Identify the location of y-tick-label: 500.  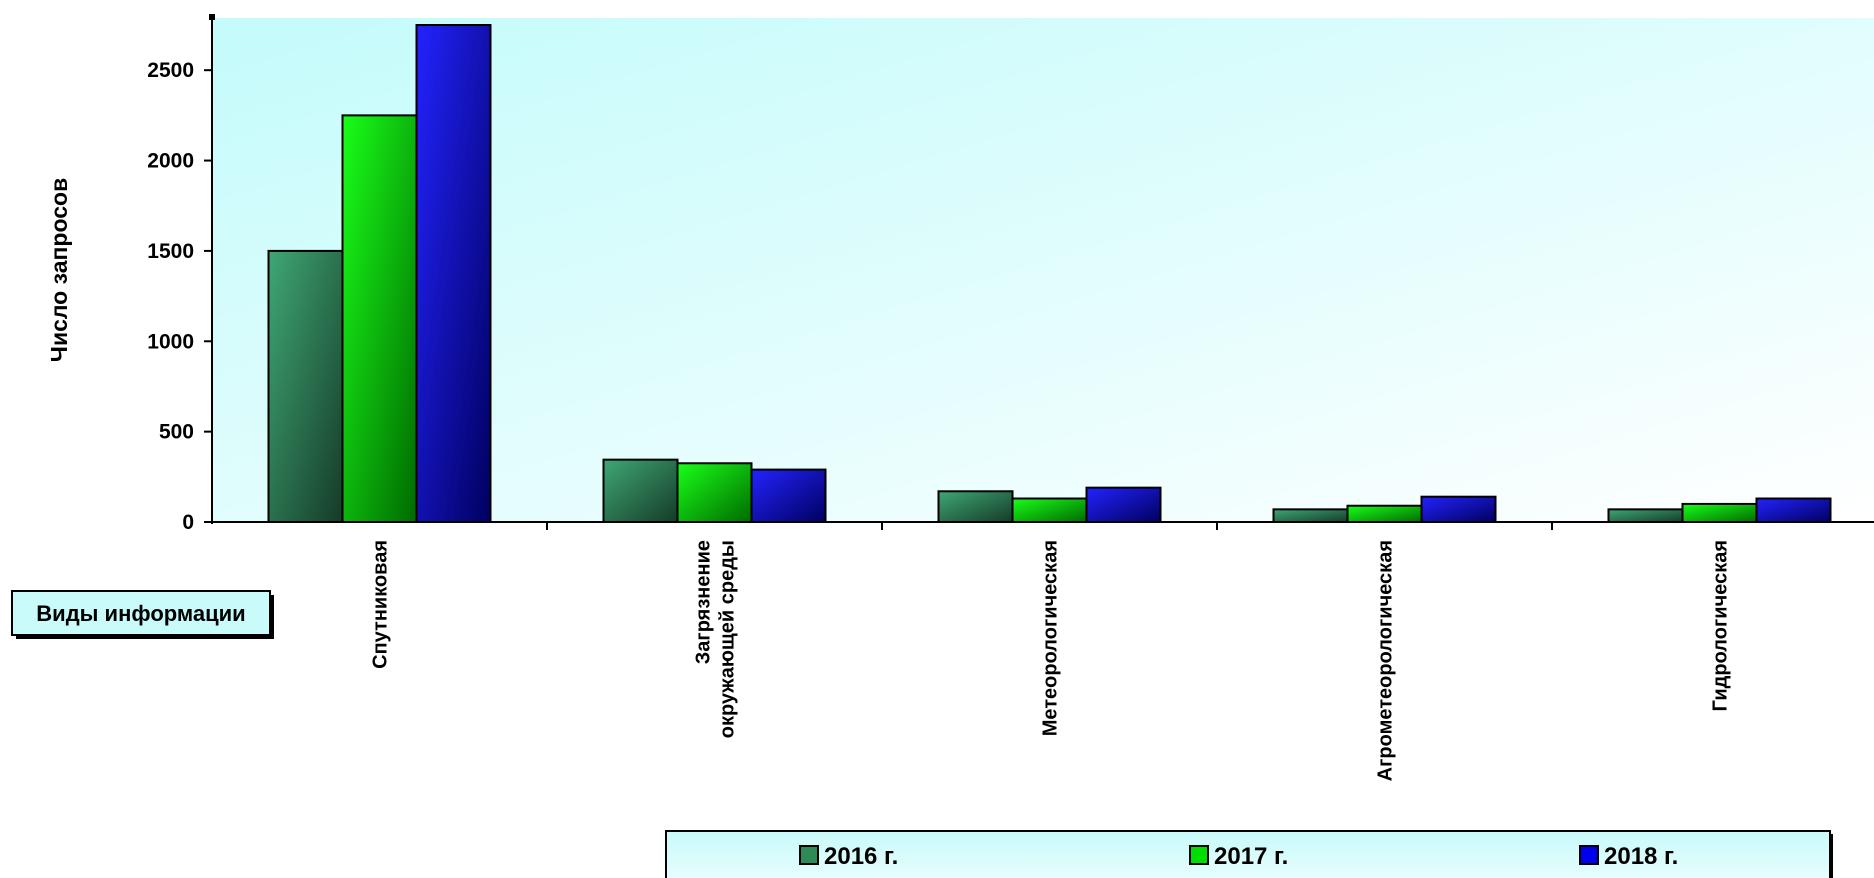
(176, 432).